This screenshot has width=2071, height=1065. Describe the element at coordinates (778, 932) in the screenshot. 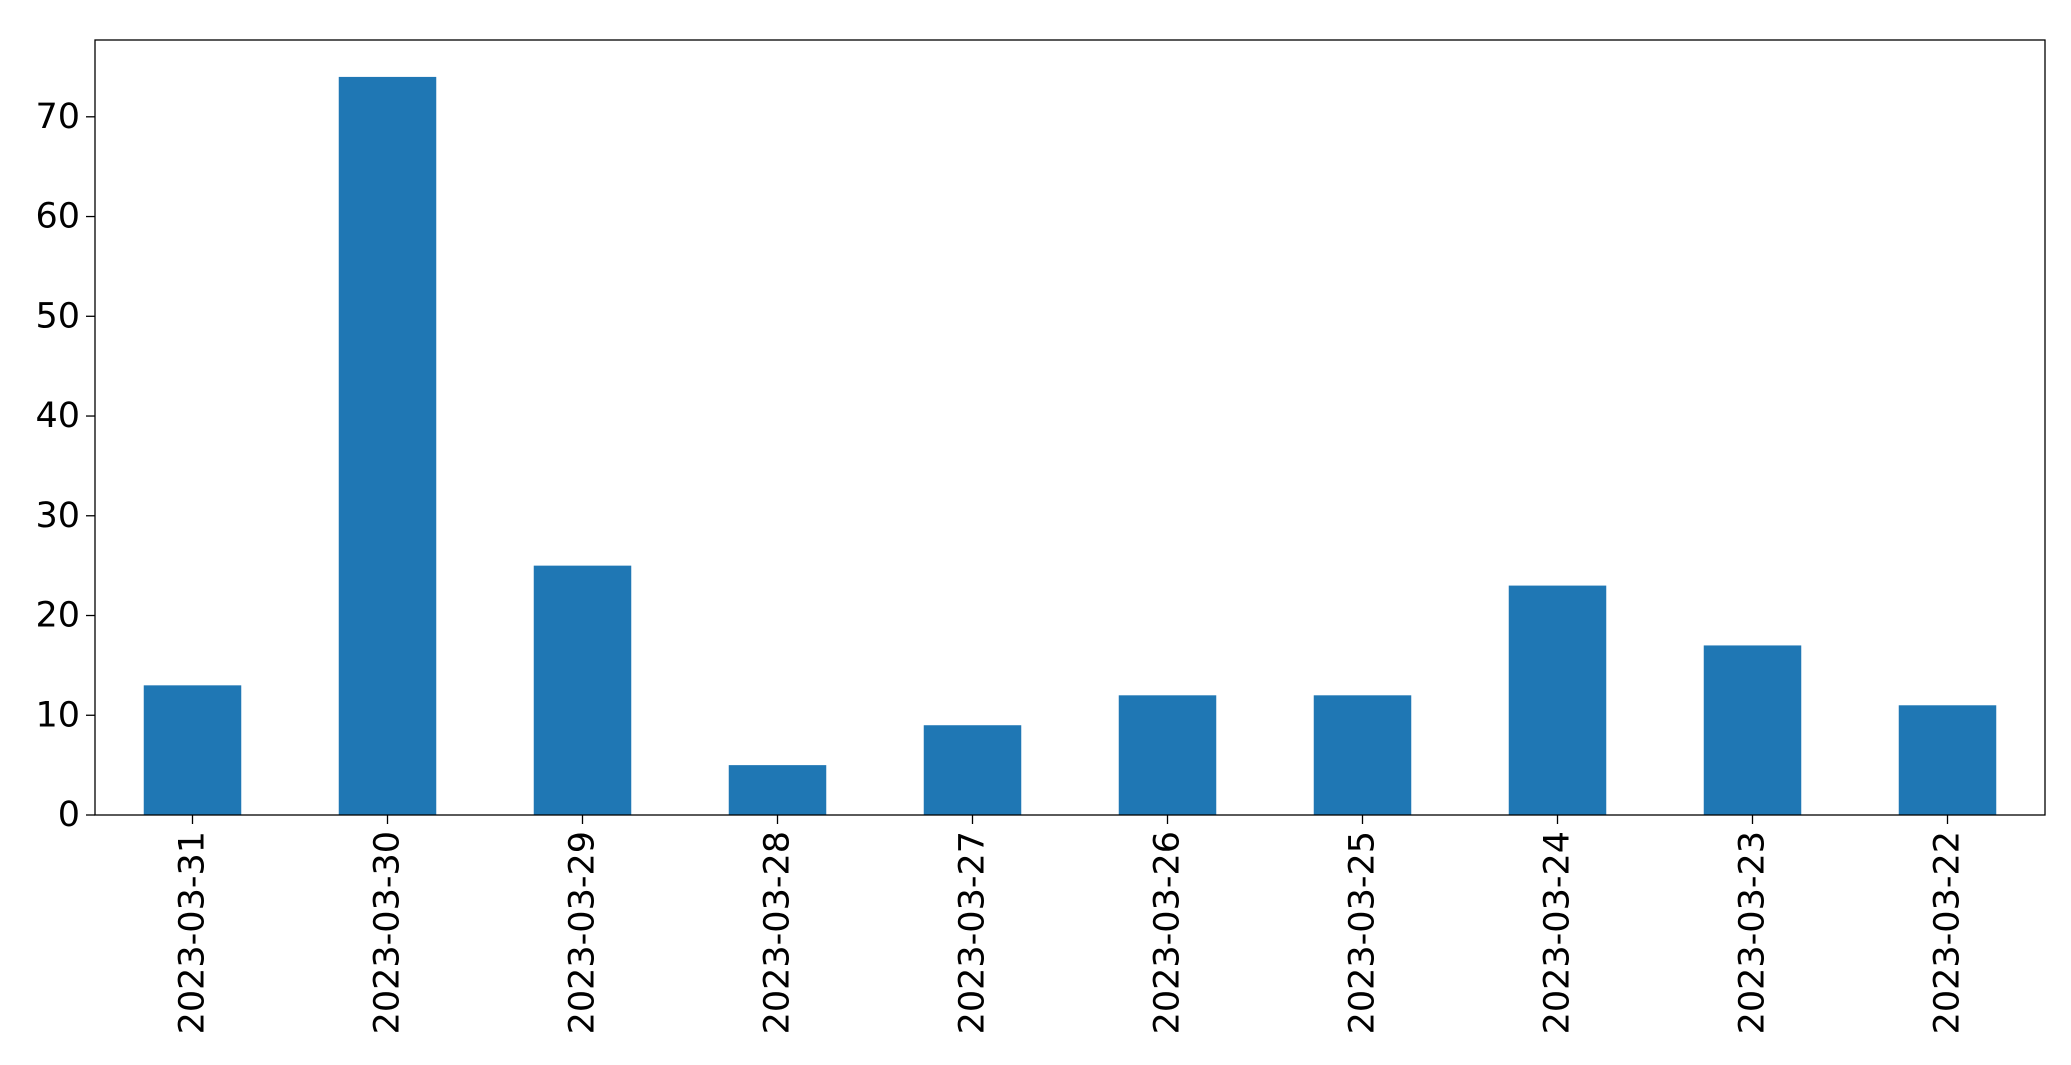

I see `x-tick-label: 2023-03-28` at that location.